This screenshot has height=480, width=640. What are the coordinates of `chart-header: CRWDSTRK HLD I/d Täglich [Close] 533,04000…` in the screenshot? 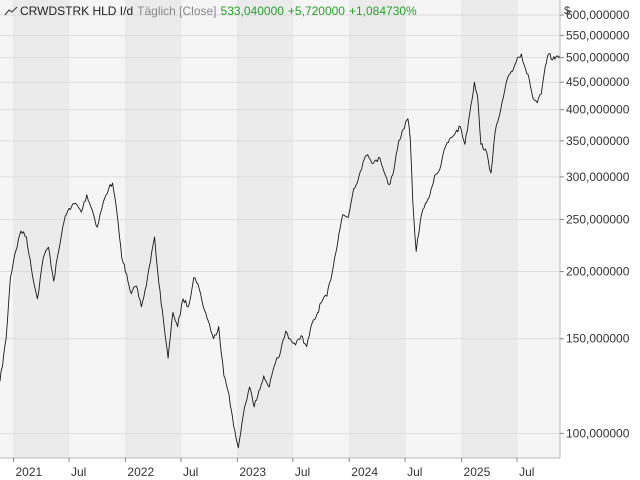 It's located at (212, 11).